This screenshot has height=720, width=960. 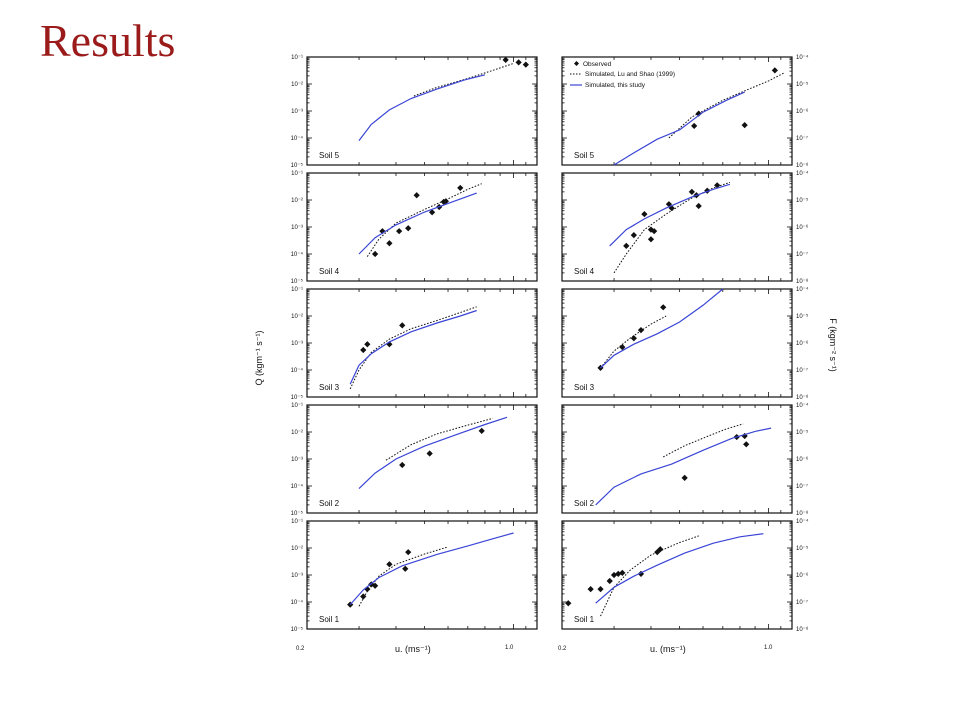 I want to click on soil-label: Soil 5, so click(x=329, y=155).